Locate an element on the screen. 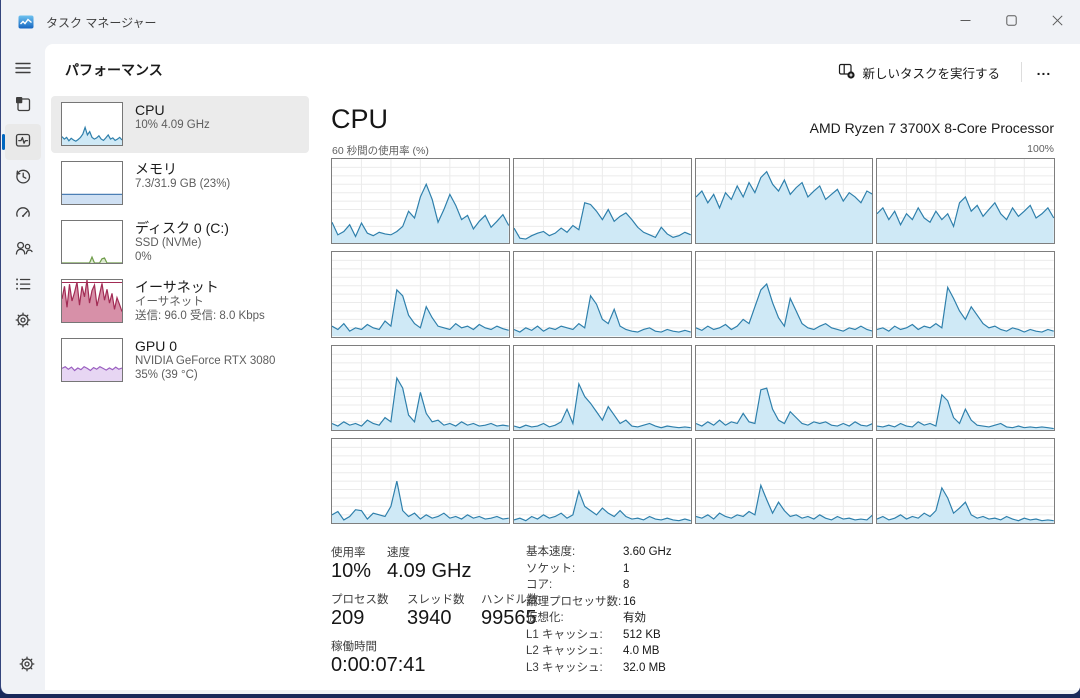 The image size is (1080, 698). sidebar-item-disk: ディスク 0 (C:) SSD (NVMe) 0% is located at coordinates (180, 242).